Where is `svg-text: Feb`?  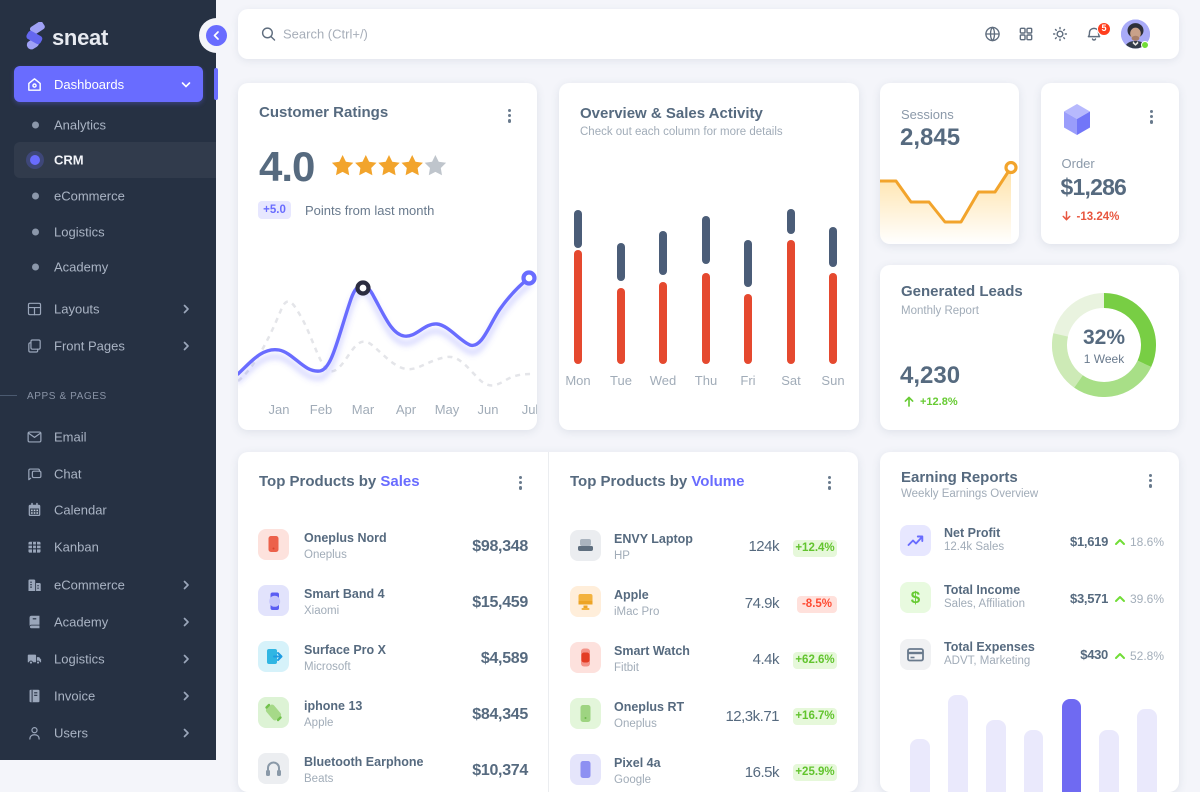
svg-text: Feb is located at coordinates (321, 409).